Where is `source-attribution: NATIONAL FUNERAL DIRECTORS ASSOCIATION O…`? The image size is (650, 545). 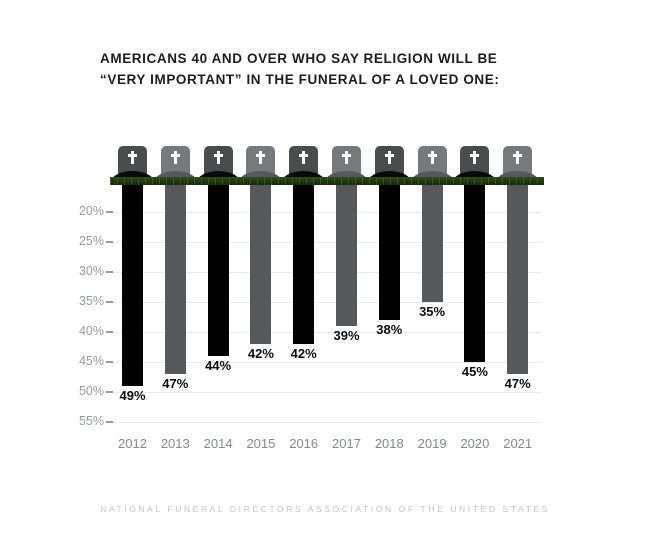 source-attribution: NATIONAL FUNERAL DIRECTORS ASSOCIATION O… is located at coordinates (325, 509).